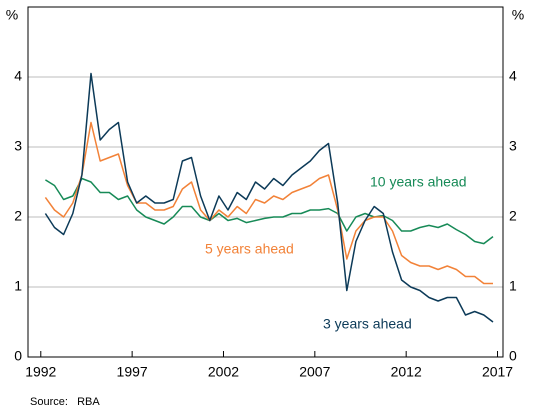  I want to click on series-label: 10 years ahead, so click(418, 182).